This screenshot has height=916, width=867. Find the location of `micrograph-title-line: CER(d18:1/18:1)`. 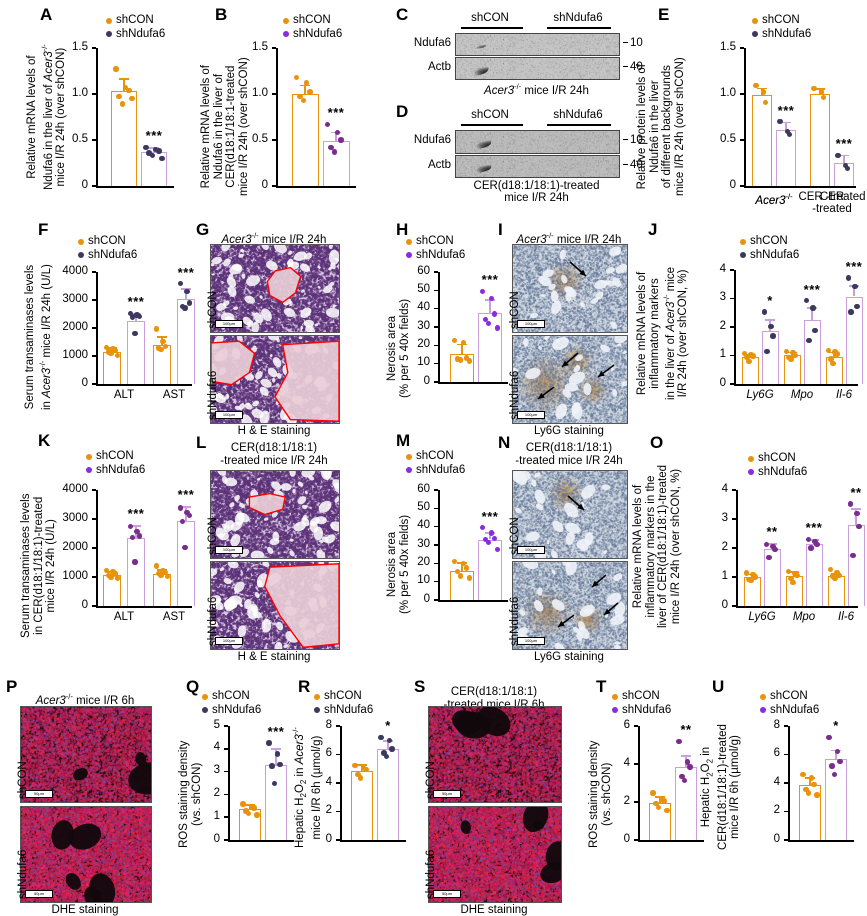

micrograph-title-line: CER(d18:1/18:1) is located at coordinates (274, 448).